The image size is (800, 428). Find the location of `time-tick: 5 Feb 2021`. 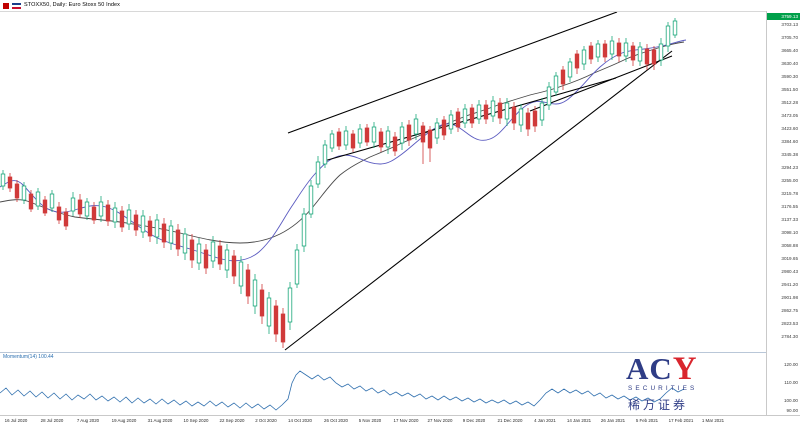

time-tick: 5 Feb 2021 is located at coordinates (647, 420).